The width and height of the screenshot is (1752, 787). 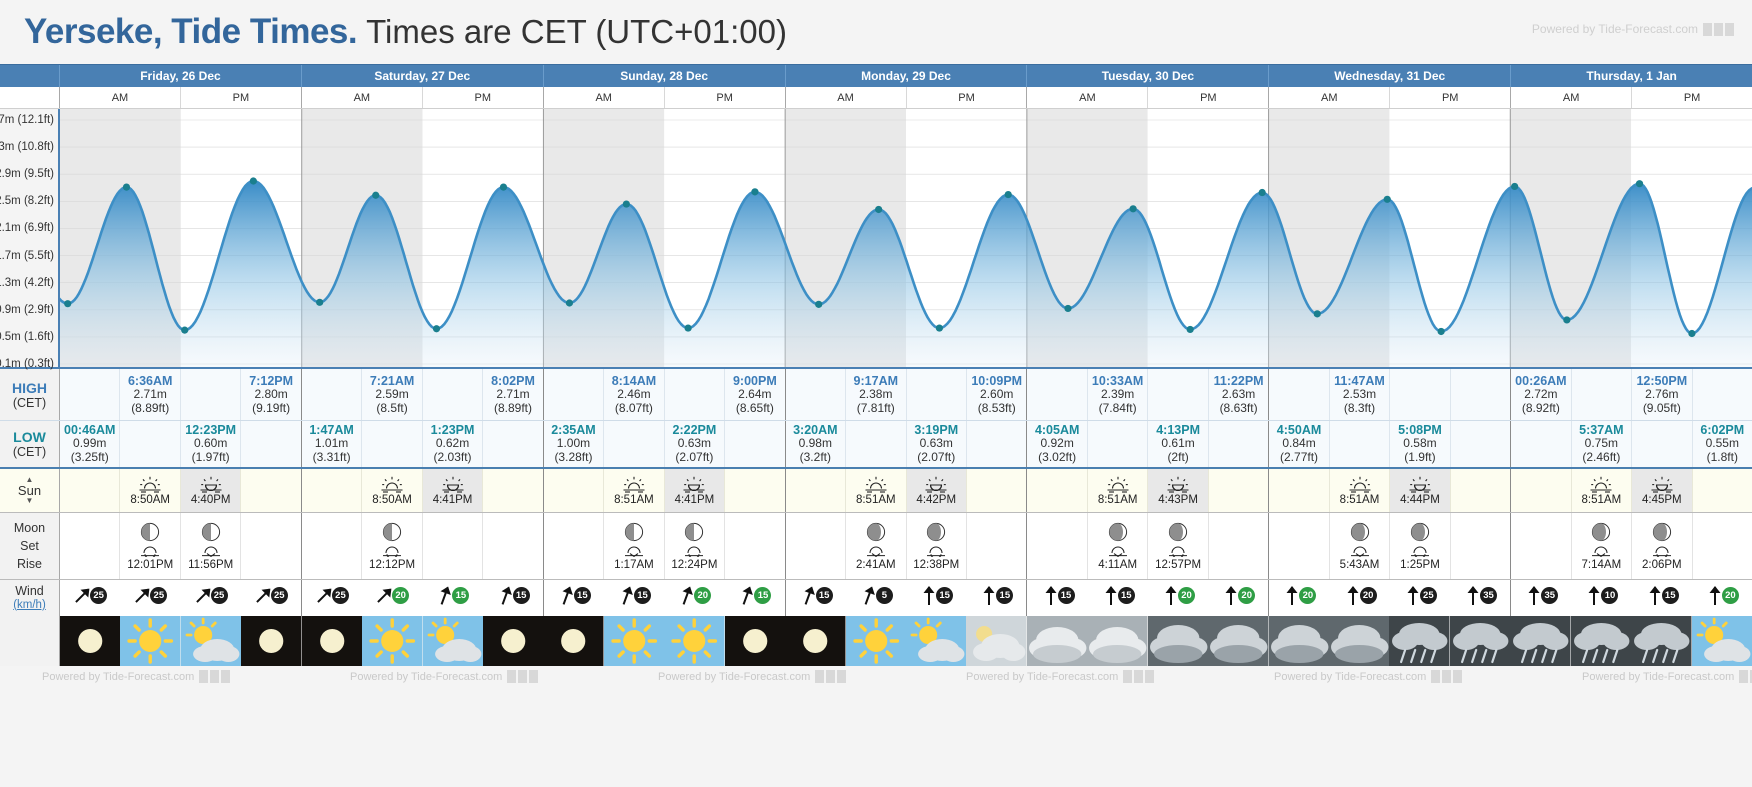 What do you see at coordinates (271, 393) in the screenshot?
I see `high-height-m: 2.80m` at bounding box center [271, 393].